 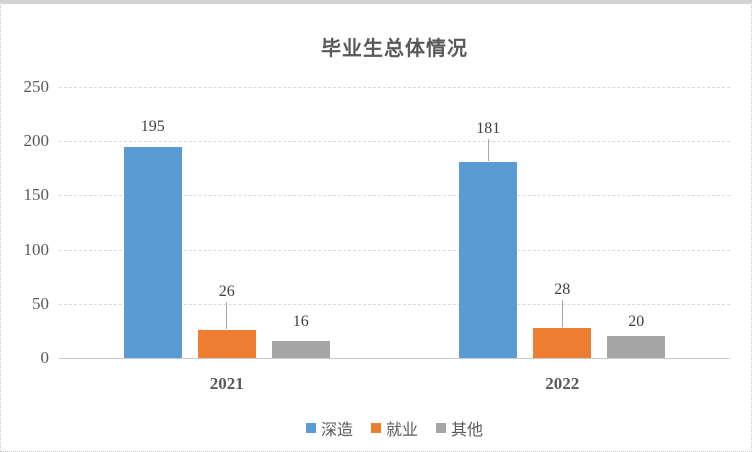 I want to click on bar-其他-2022, so click(x=636, y=347).